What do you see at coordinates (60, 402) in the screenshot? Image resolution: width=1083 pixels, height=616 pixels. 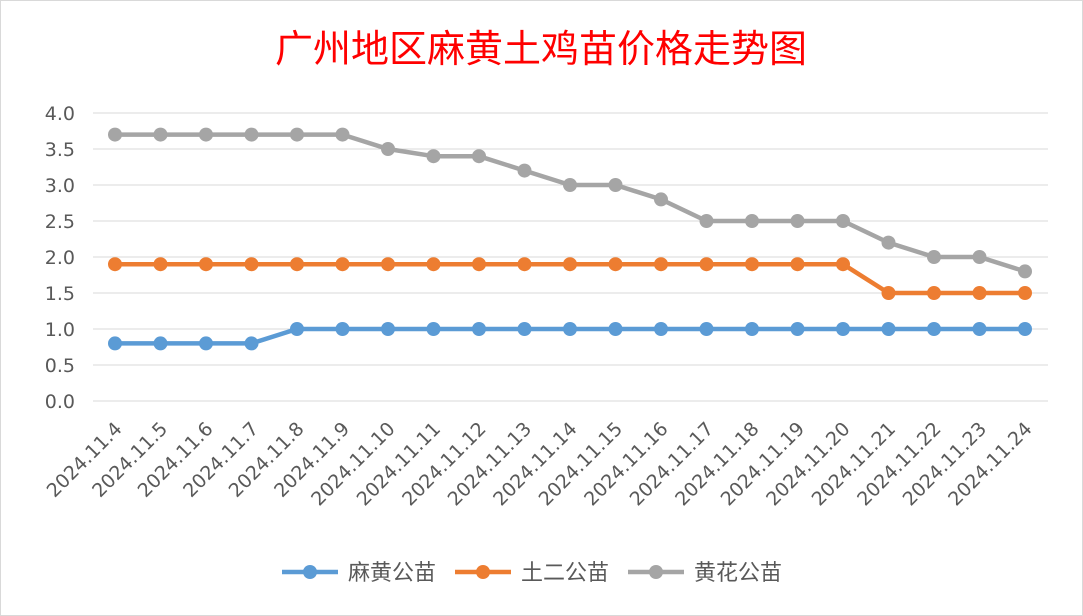 I see `y-tick-label: 0.0` at bounding box center [60, 402].